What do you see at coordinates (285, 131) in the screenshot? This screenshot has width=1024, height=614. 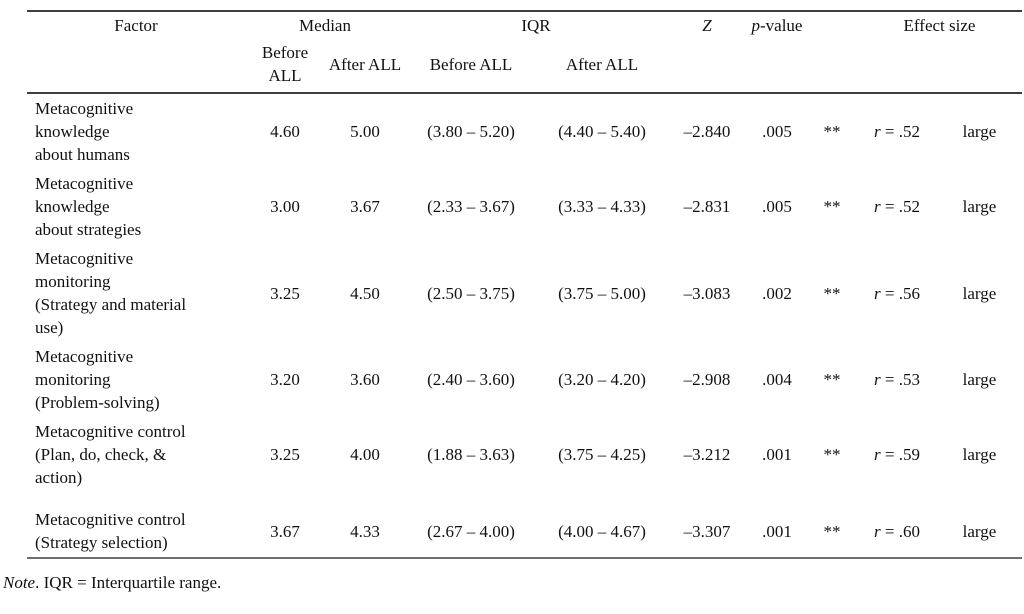 I see `median-before-cell: 4.60` at bounding box center [285, 131].